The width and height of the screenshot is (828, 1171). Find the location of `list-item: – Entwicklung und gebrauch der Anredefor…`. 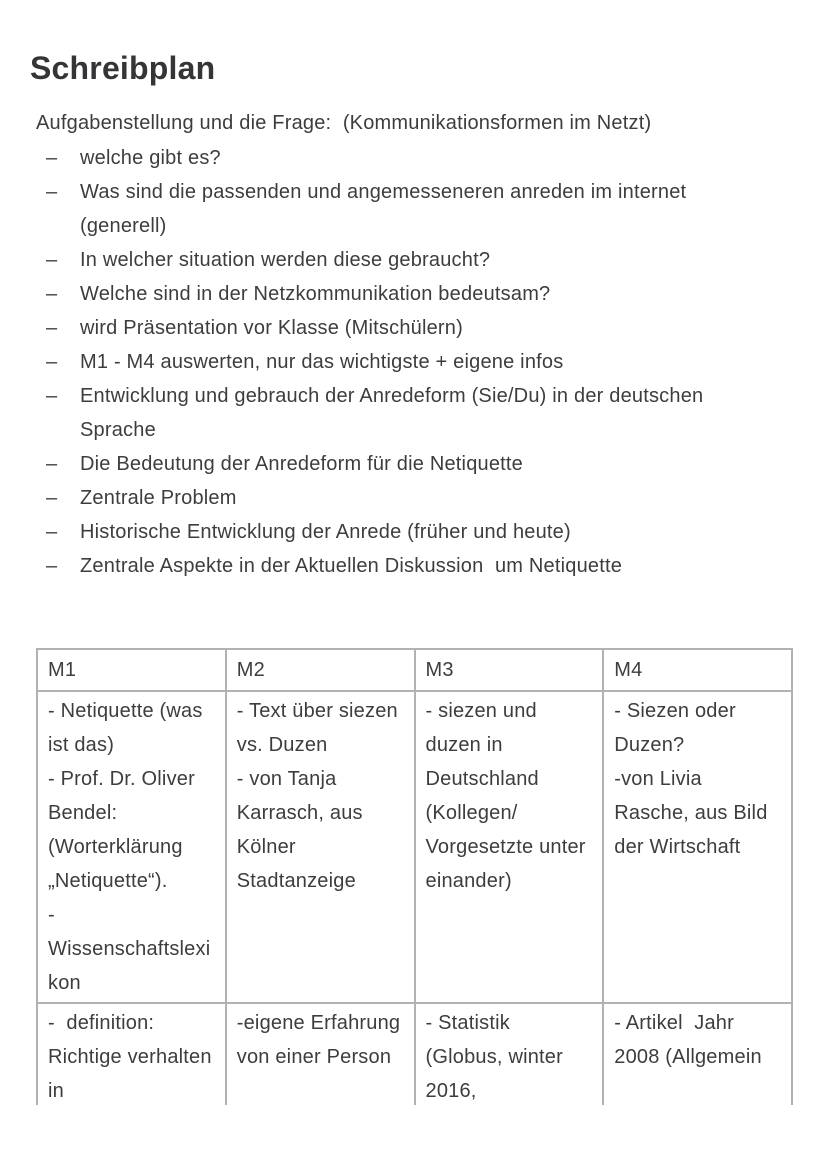

list-item: – Entwicklung und gebrauch der Anredefor… is located at coordinates (406, 413).